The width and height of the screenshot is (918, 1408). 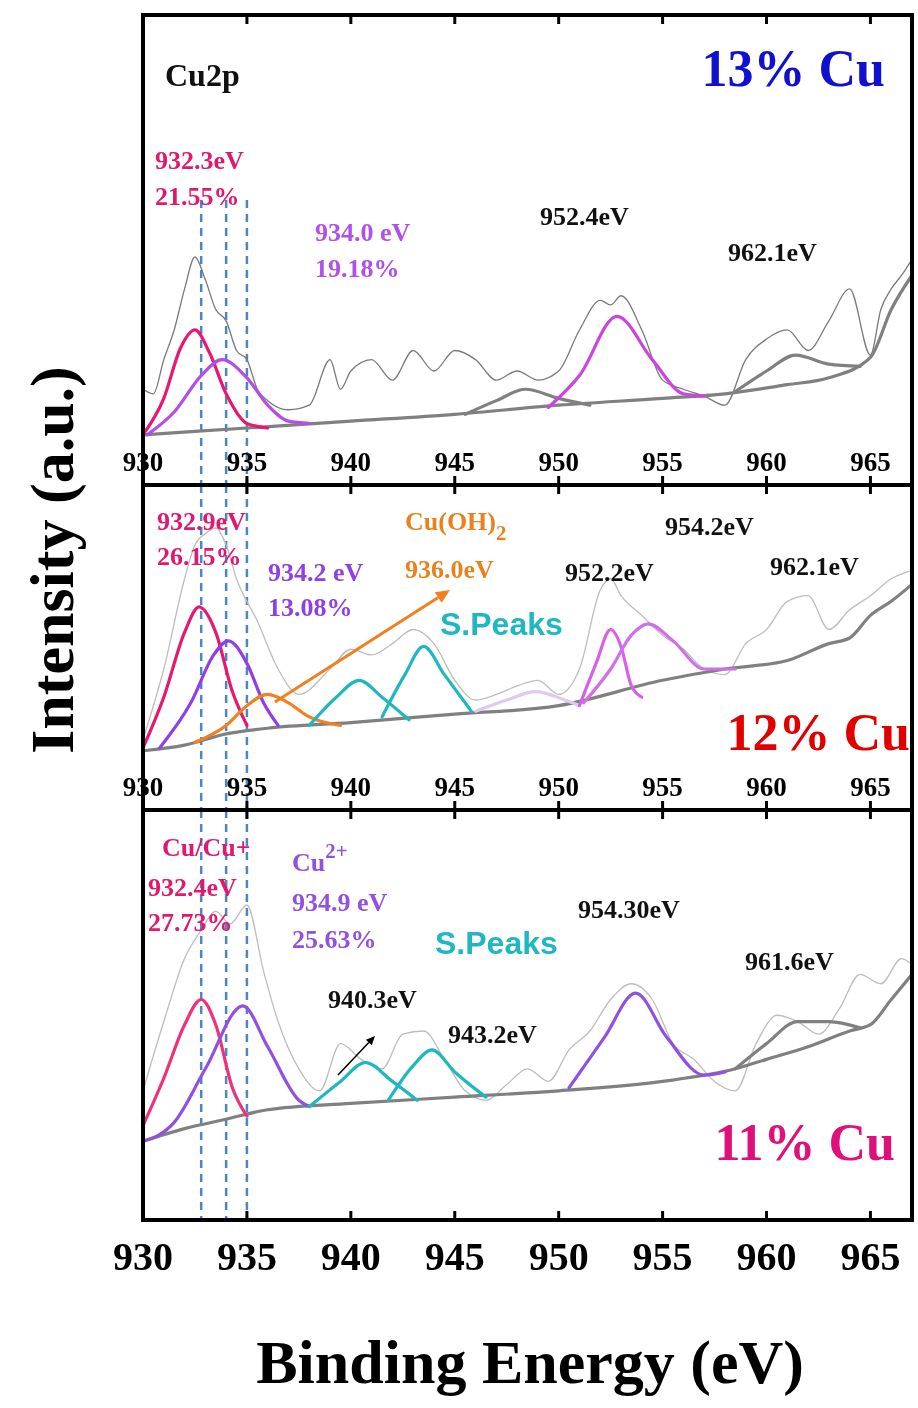 What do you see at coordinates (200, 160) in the screenshot?
I see `text: 932.3eV` at bounding box center [200, 160].